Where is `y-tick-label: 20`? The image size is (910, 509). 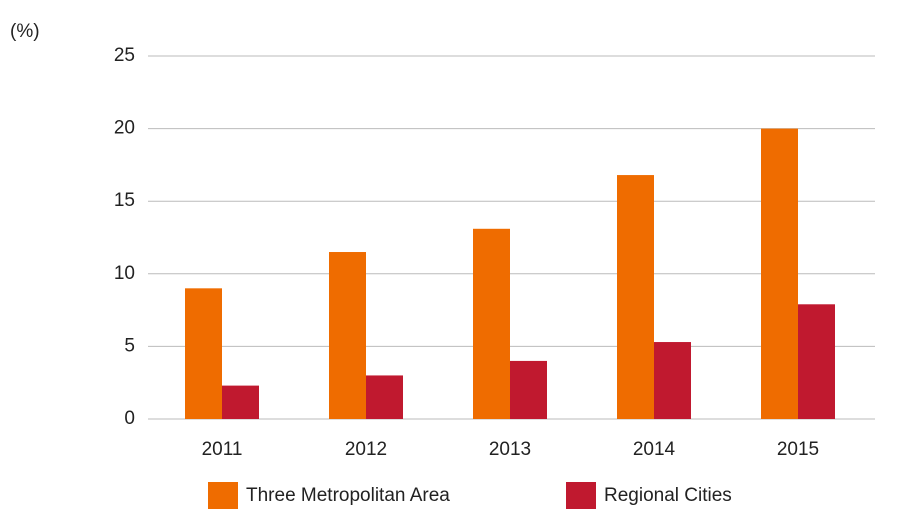
y-tick-label: 20 is located at coordinates (124, 128).